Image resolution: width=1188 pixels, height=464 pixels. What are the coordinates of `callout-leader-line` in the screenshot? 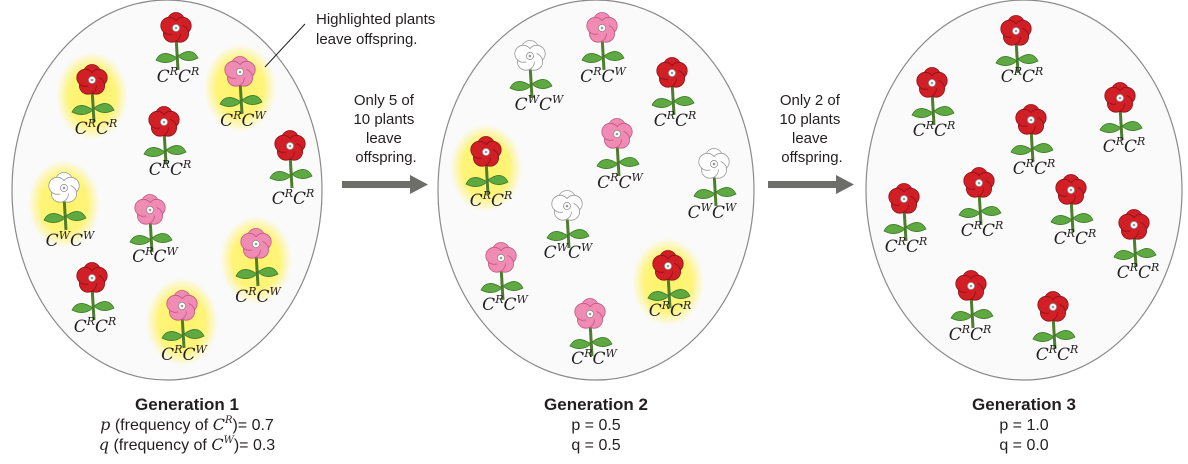 It's located at (285, 45).